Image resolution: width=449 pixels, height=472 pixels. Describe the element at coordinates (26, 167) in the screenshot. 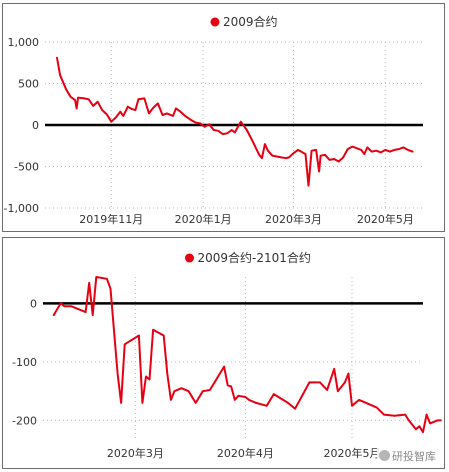

I see `y-tick-label: -500` at that location.